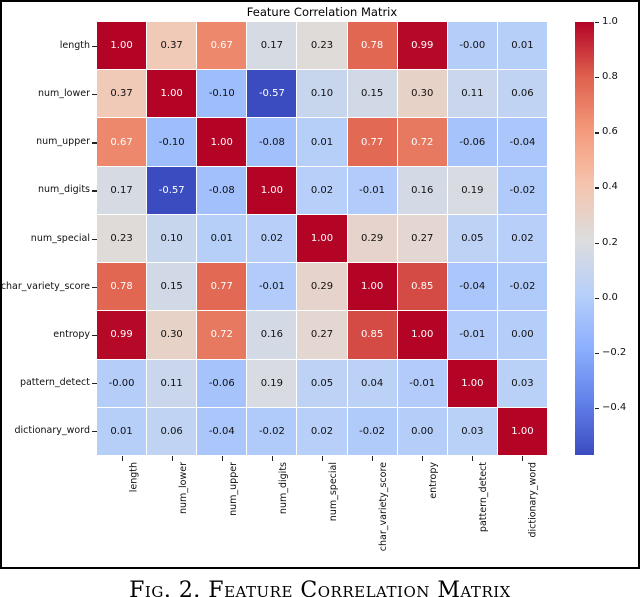 The height and width of the screenshot is (597, 640). What do you see at coordinates (74, 46) in the screenshot?
I see `y-tick-label-length: length` at bounding box center [74, 46].